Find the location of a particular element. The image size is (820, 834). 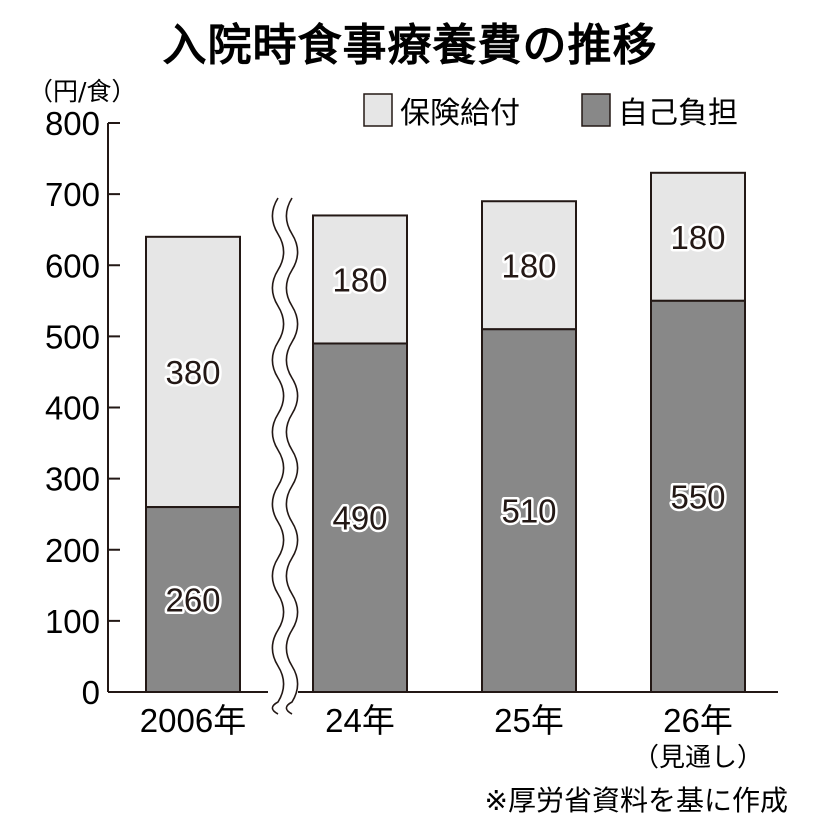

x-category-label: 25年 is located at coordinates (529, 720).